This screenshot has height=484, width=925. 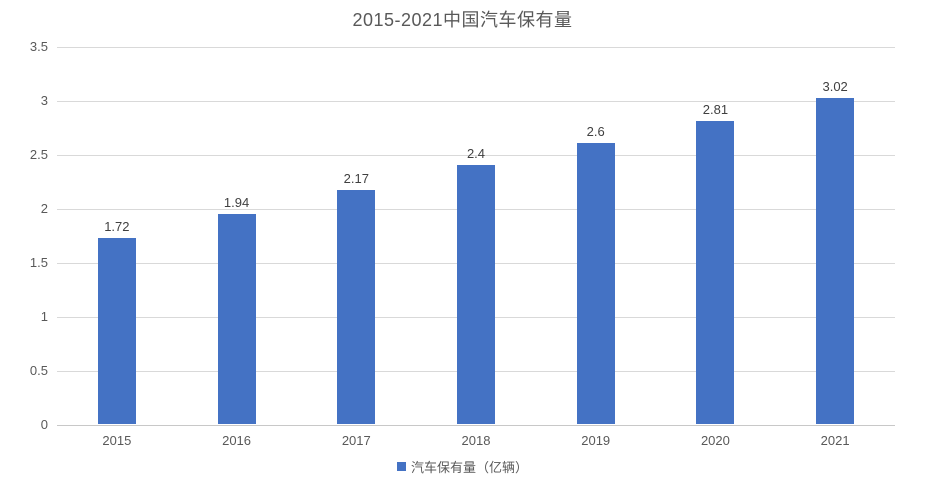 What do you see at coordinates (462, 20) in the screenshot?
I see `chart-title: 2015-2021中国汽车保有量` at bounding box center [462, 20].